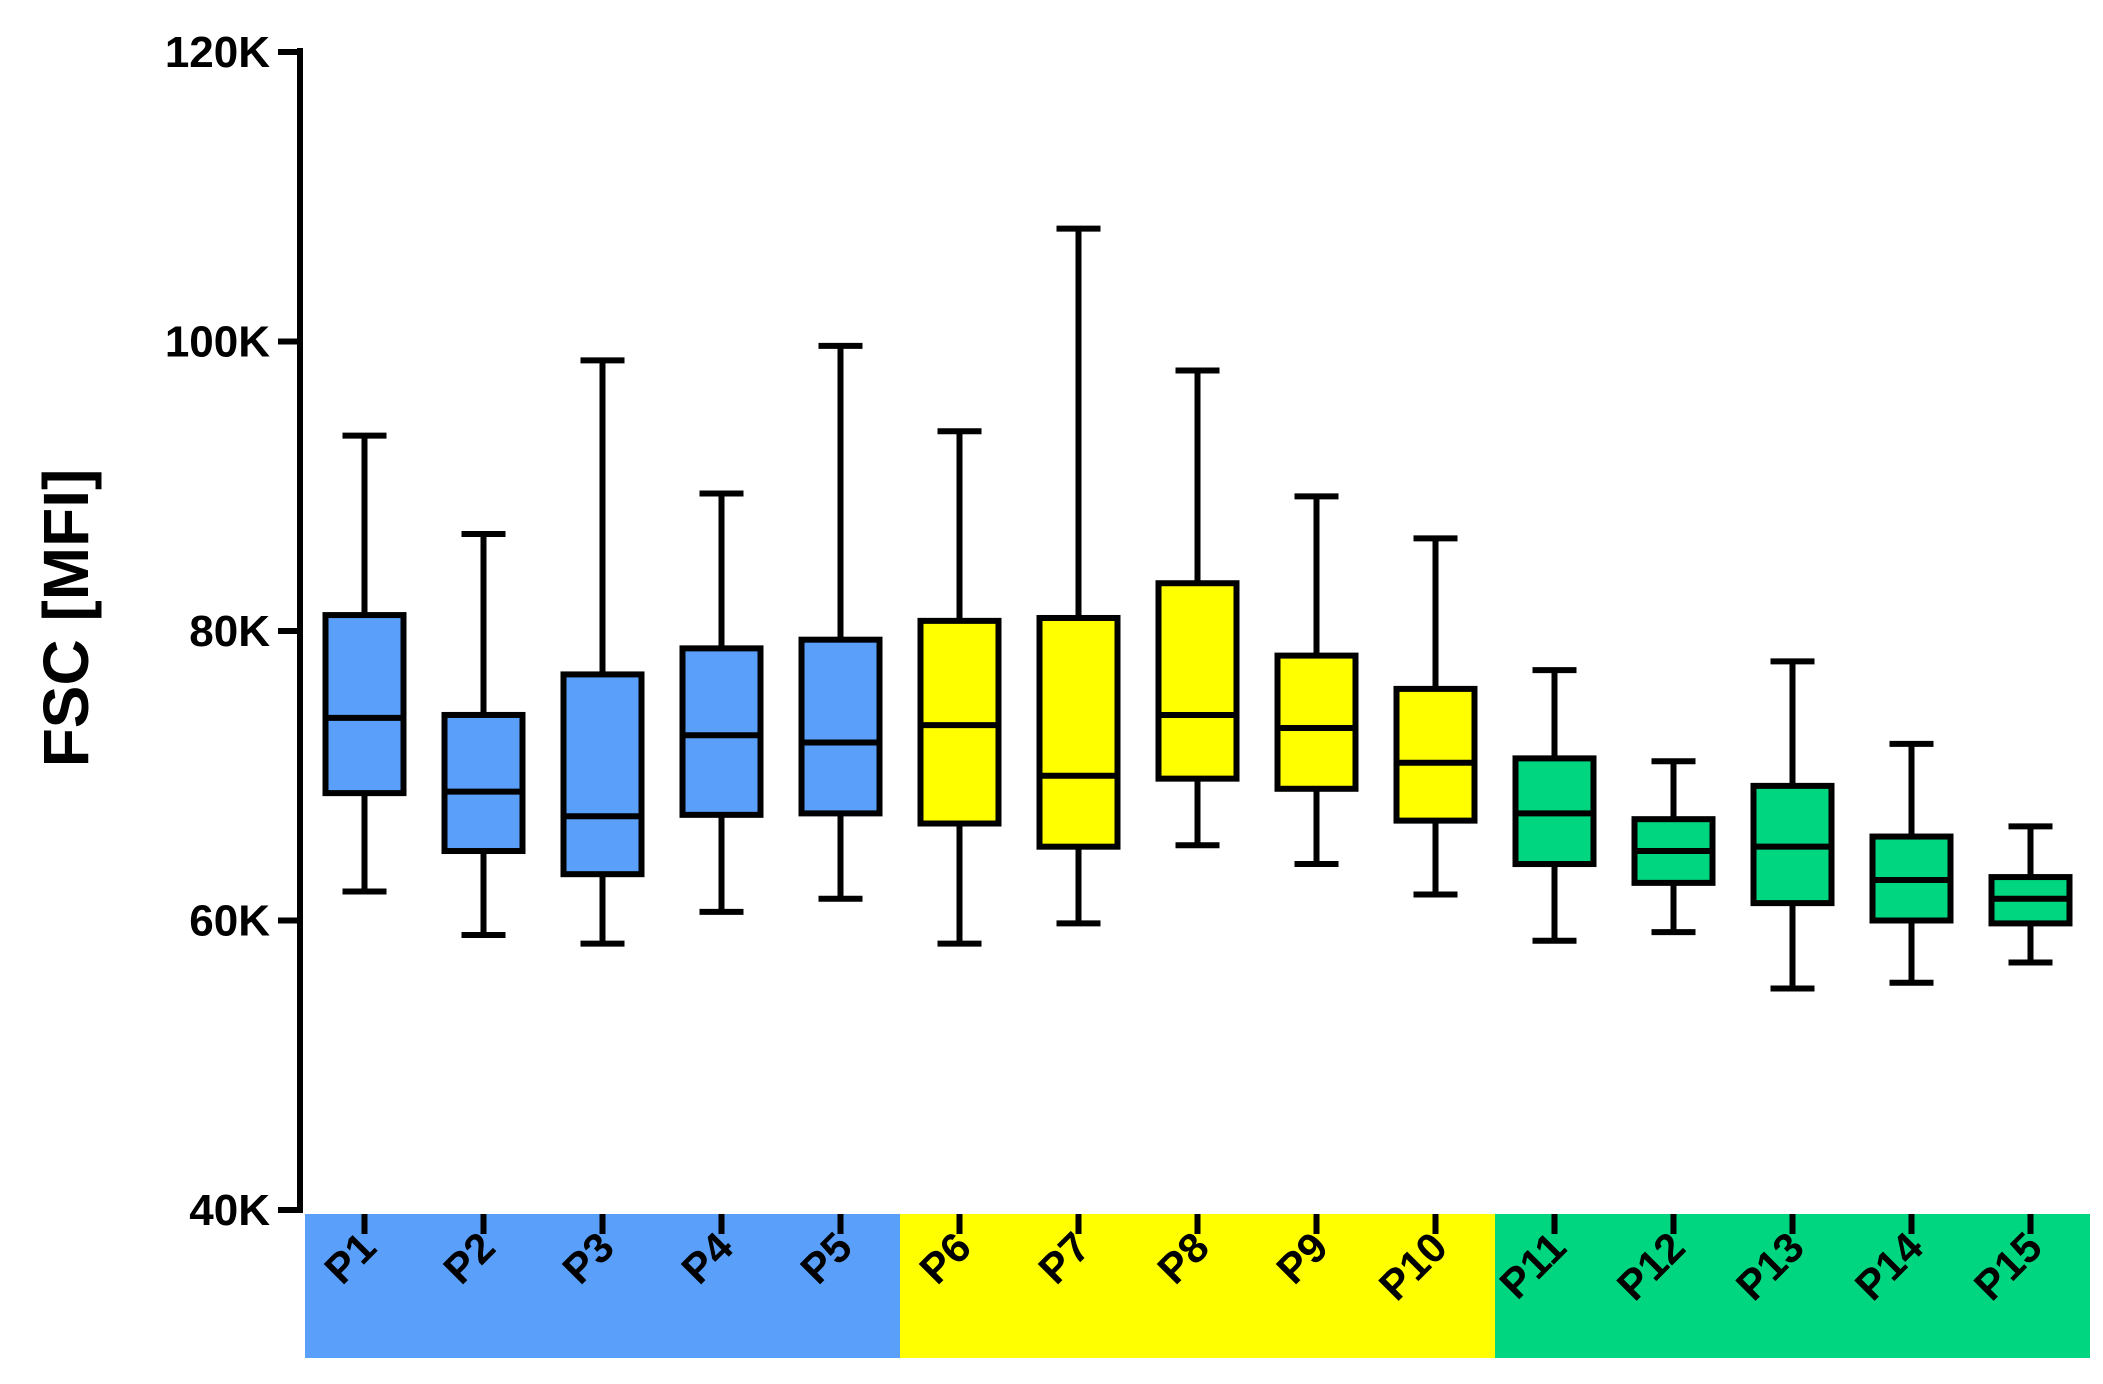 The image size is (2103, 1384). I want to click on box-p4, so click(721, 702).